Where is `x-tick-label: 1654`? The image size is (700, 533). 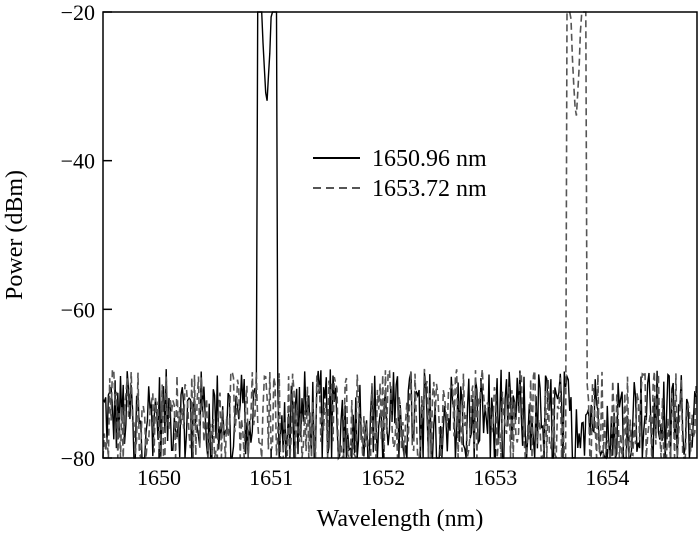
x-tick-label: 1654 is located at coordinates (607, 477).